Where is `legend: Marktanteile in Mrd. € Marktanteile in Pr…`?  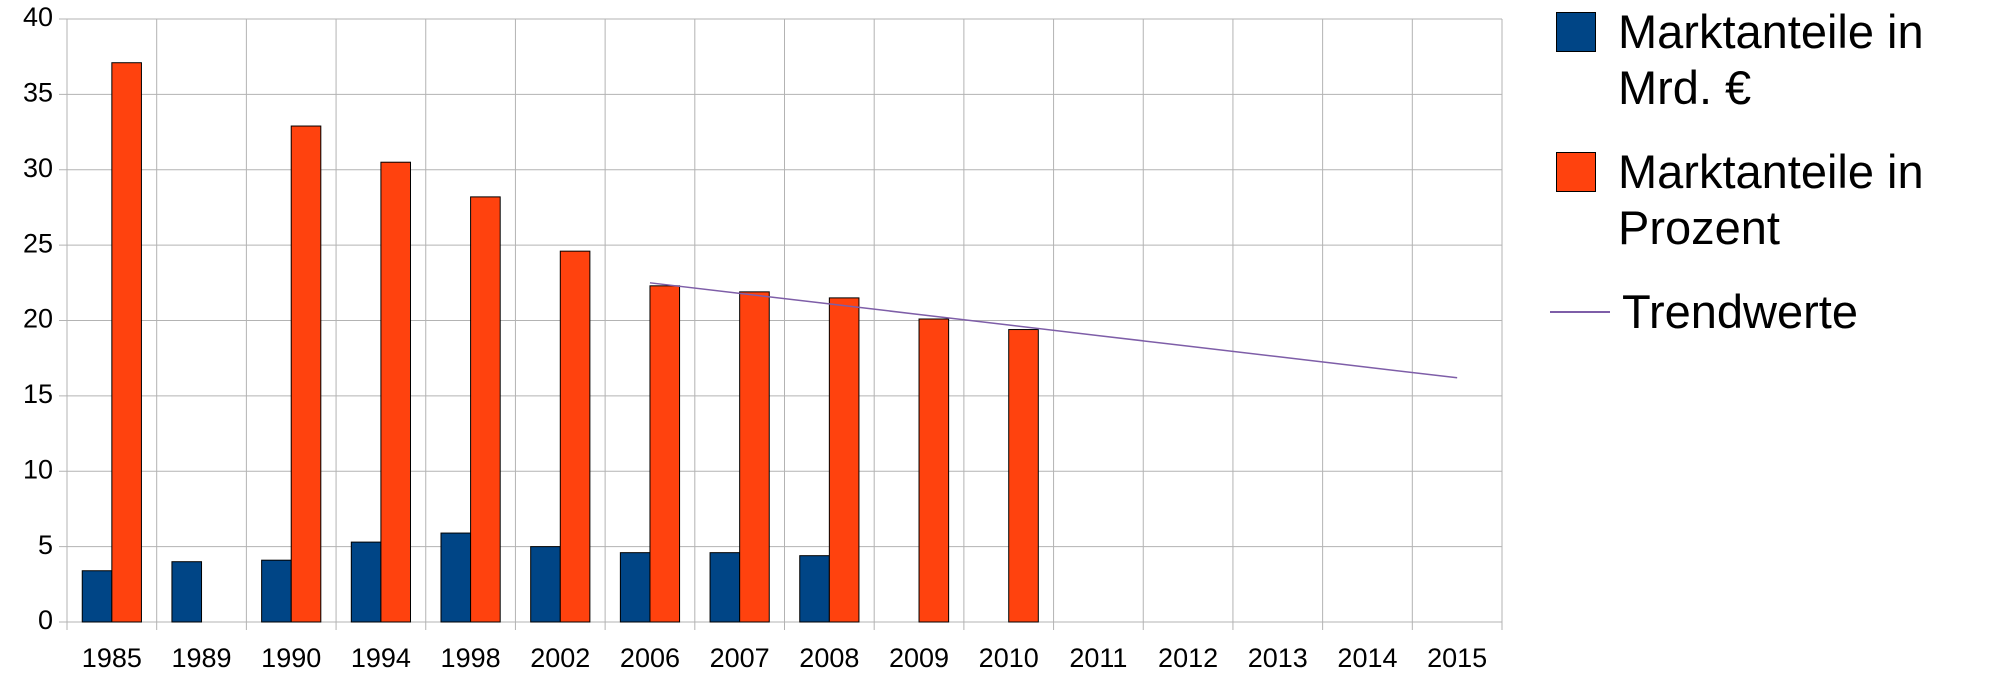 legend: Marktanteile in Mrd. € Marktanteile in Pr… is located at coordinates (1770, 186).